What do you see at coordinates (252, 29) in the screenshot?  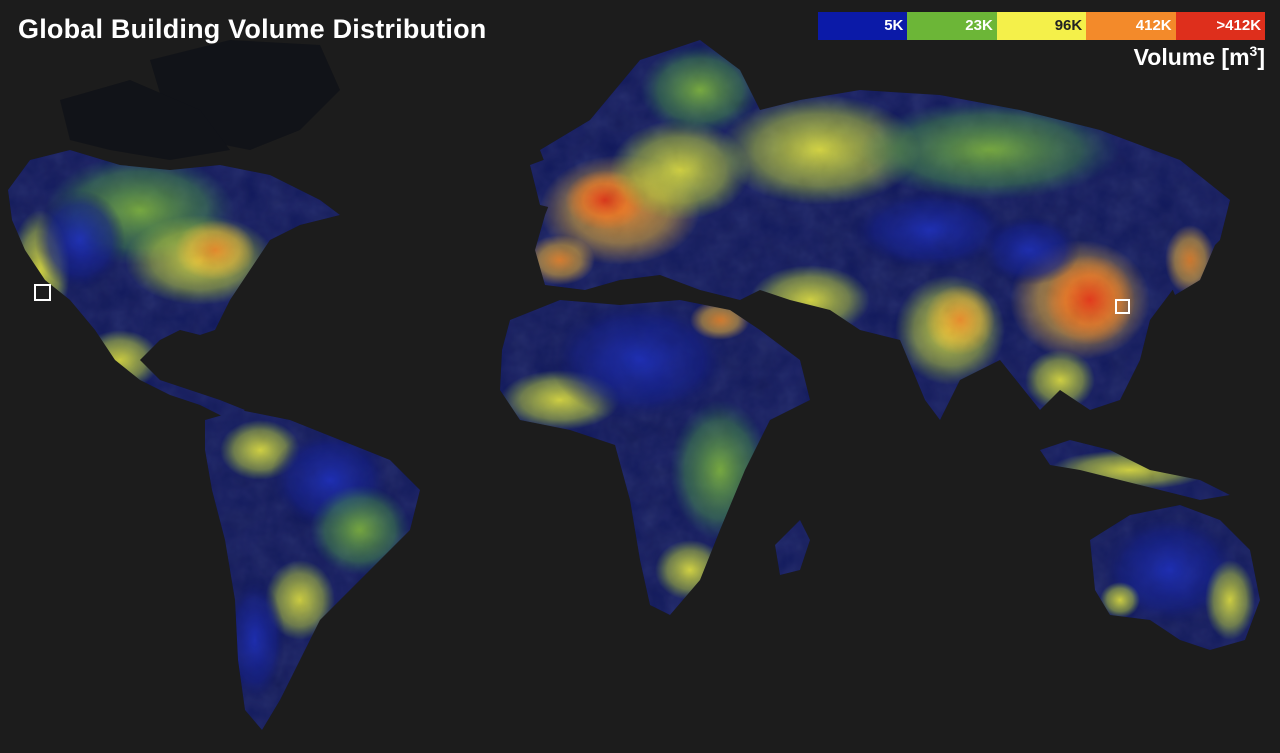 I see `map-title: Global Building Volume Distribution` at bounding box center [252, 29].